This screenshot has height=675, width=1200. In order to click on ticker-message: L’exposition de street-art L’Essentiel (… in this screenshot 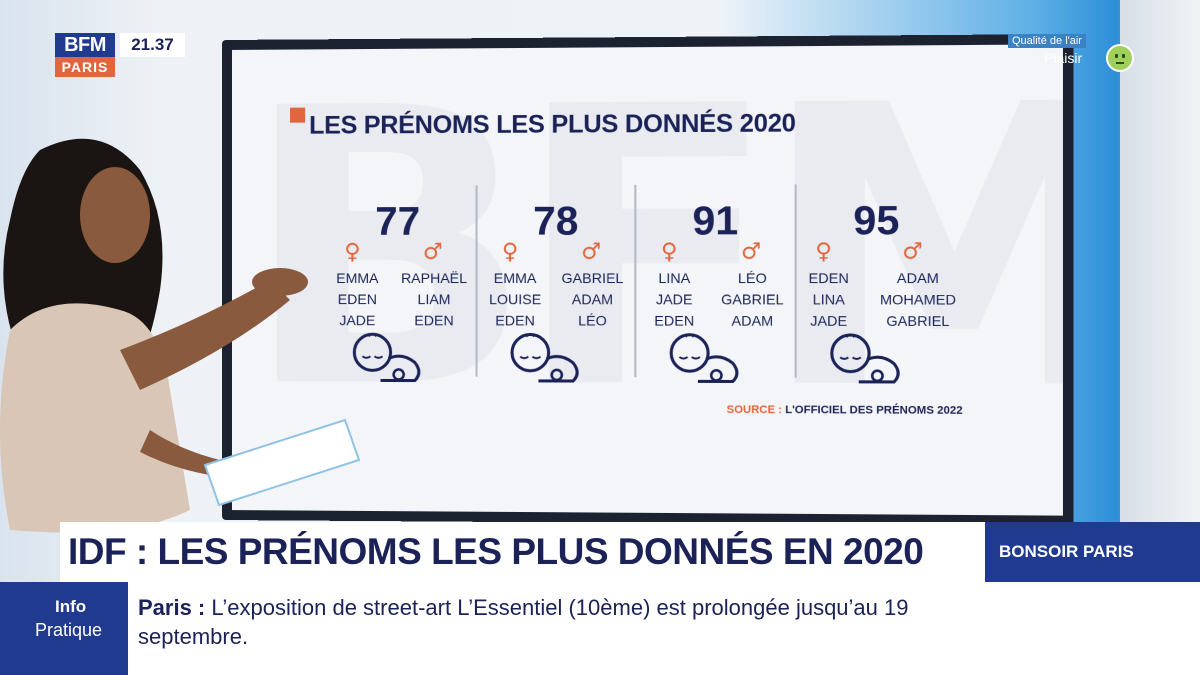, I will do `click(523, 622)`.